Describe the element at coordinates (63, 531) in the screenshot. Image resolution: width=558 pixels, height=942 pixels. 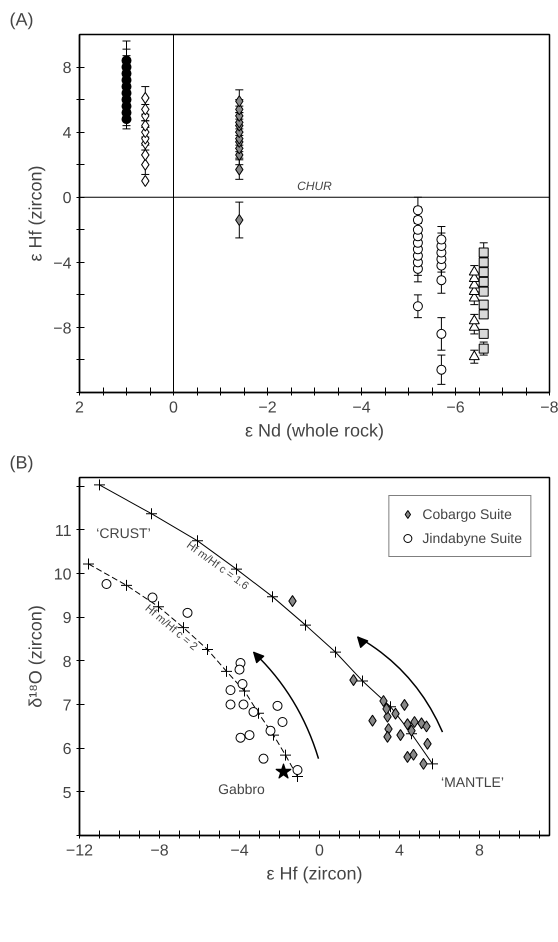
I see `y-tick-label: 11` at that location.